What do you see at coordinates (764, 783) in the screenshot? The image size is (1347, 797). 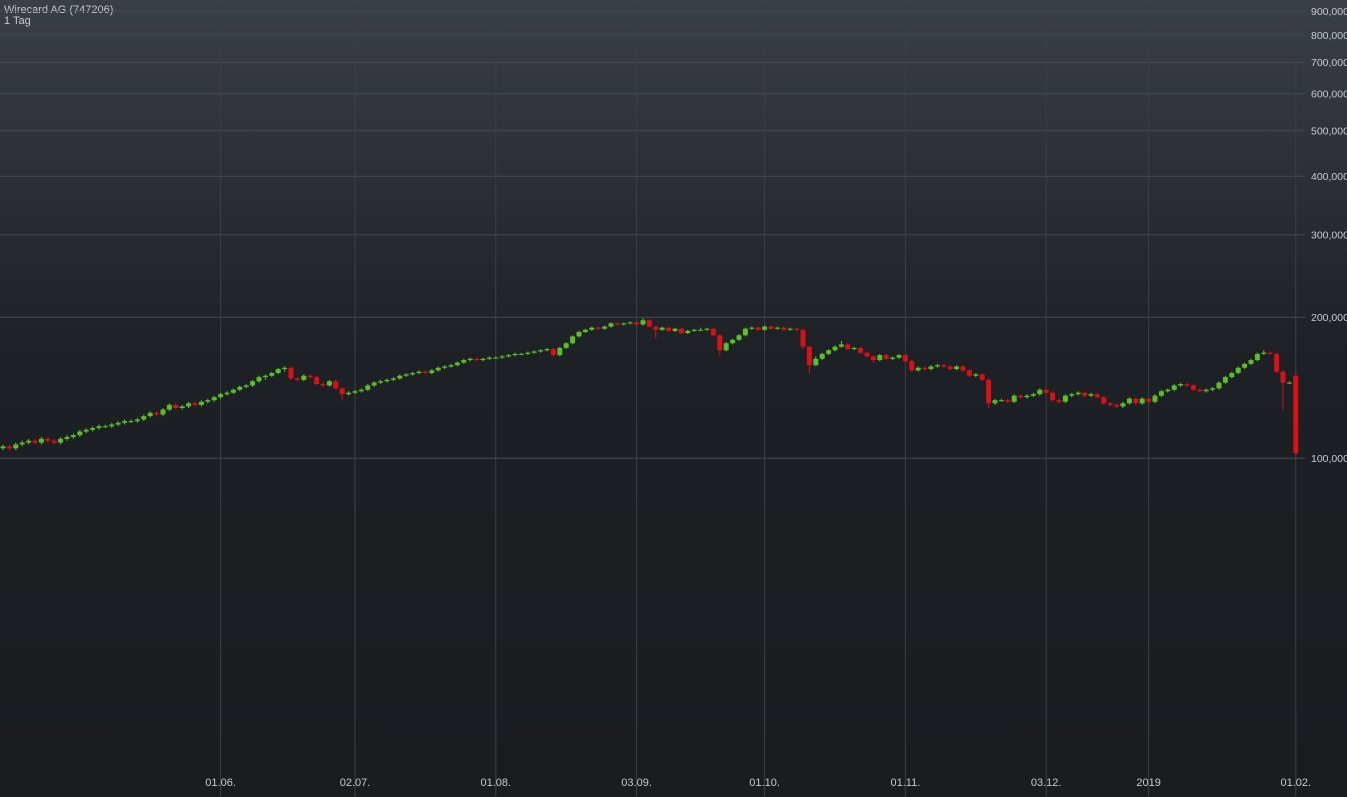 I see `x-tick-label: 01.10.` at bounding box center [764, 783].